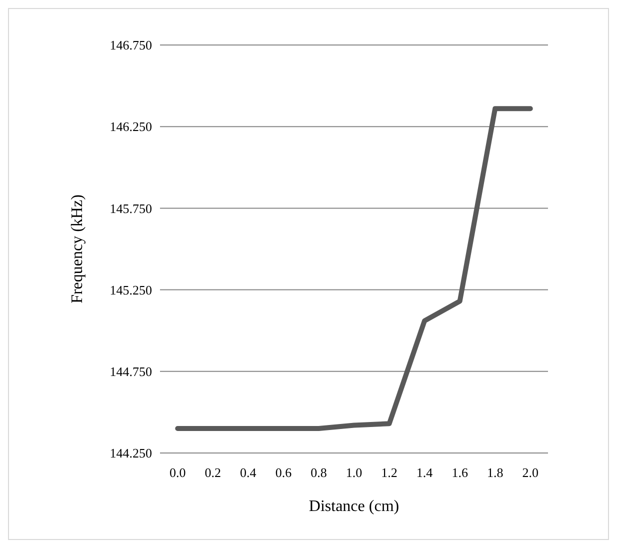 This screenshot has height=548, width=617. What do you see at coordinates (530, 472) in the screenshot?
I see `x-tick-label: 2.0` at bounding box center [530, 472].